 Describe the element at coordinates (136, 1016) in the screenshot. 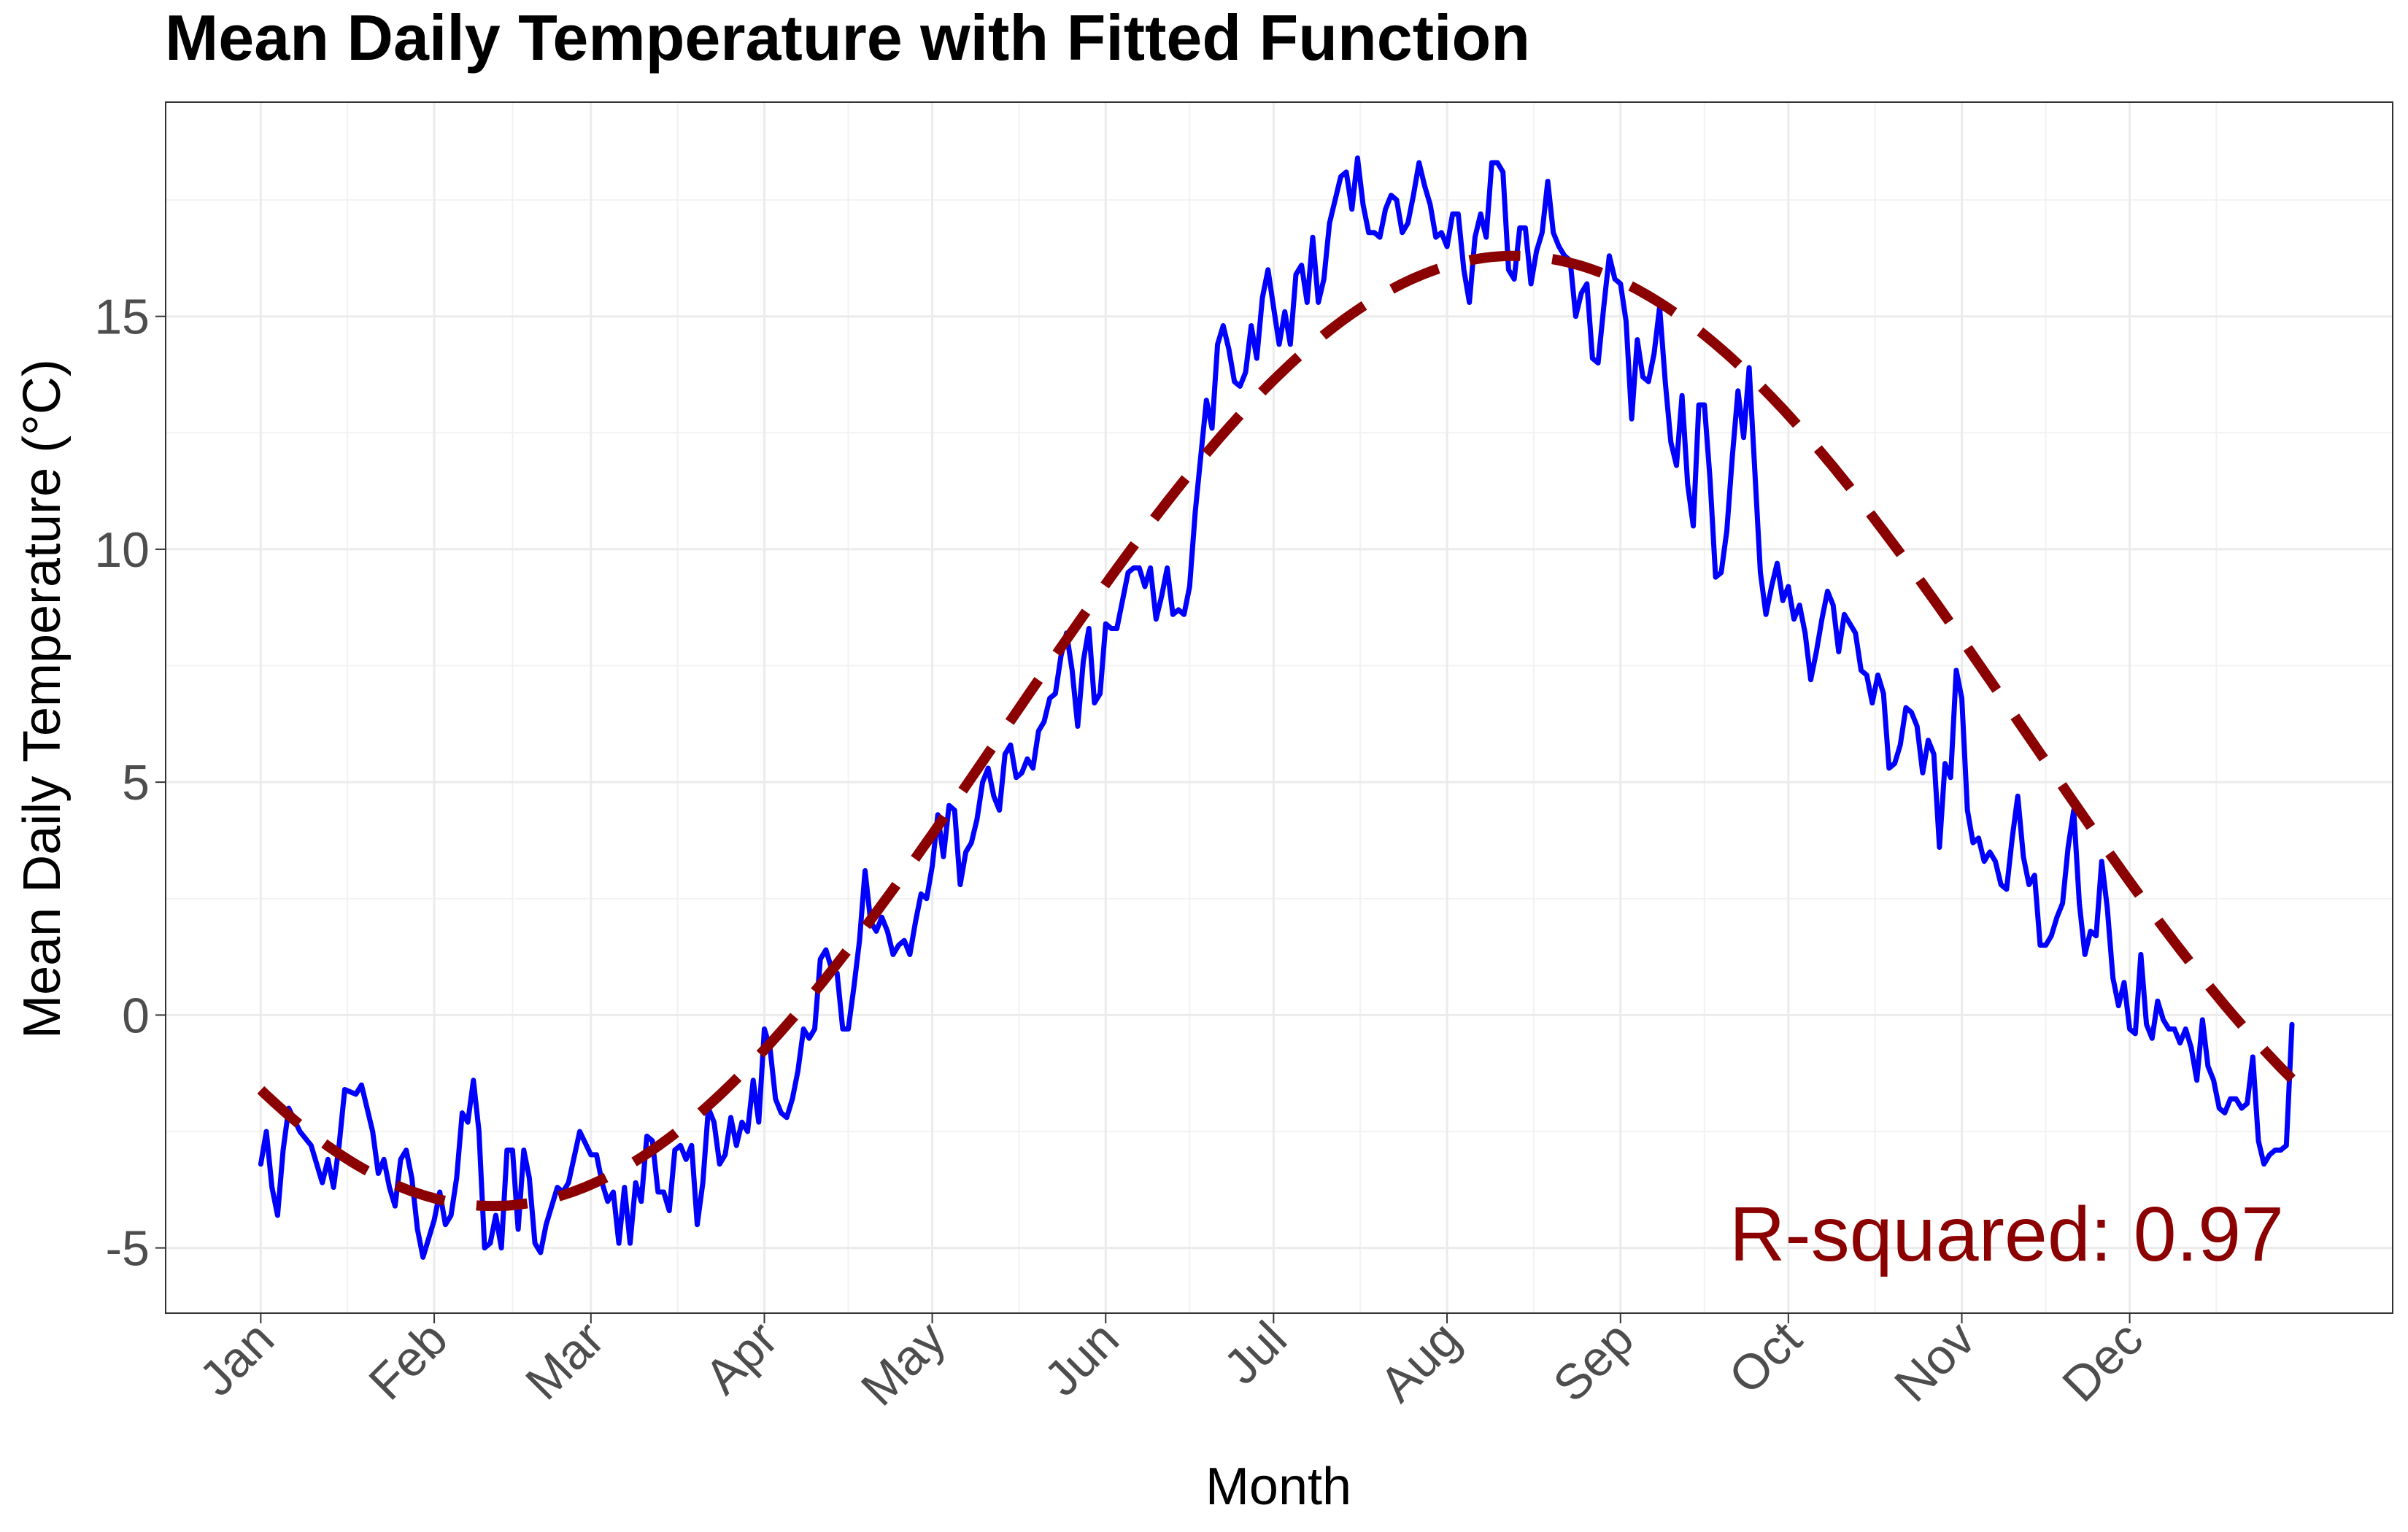

I see `y-tick-label: 0` at that location.